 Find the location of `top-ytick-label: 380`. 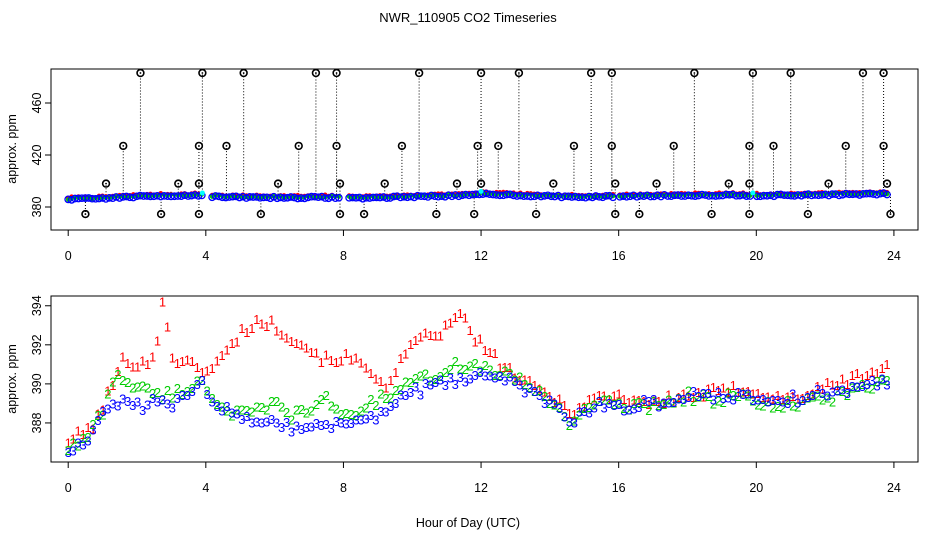

top-ytick-label: 380 is located at coordinates (37, 207).